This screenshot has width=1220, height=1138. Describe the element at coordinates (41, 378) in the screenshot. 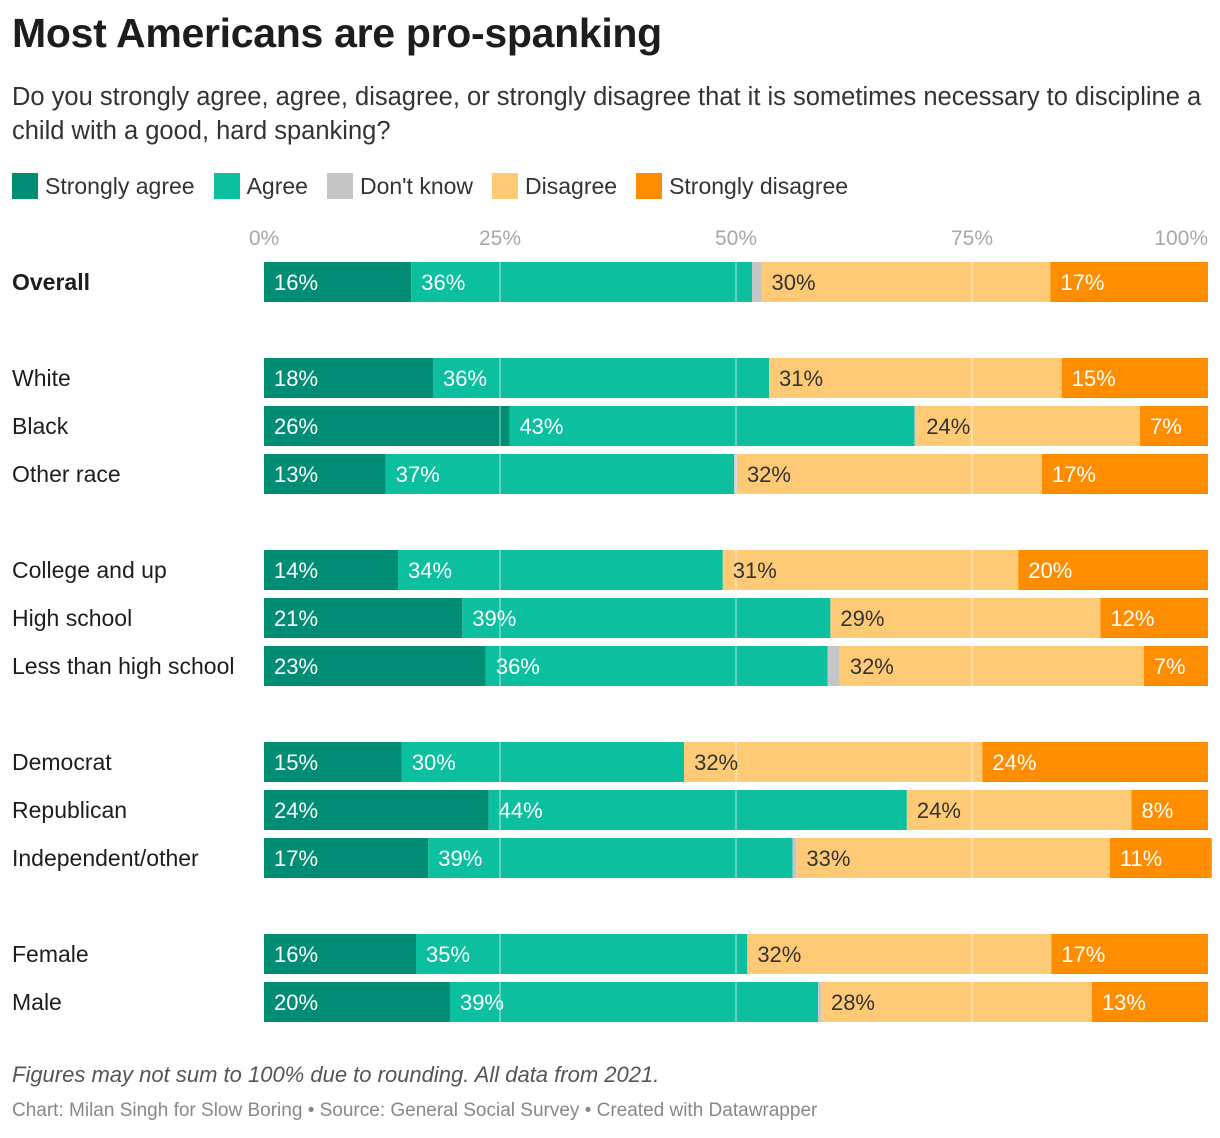

I see `category-label: White` at that location.